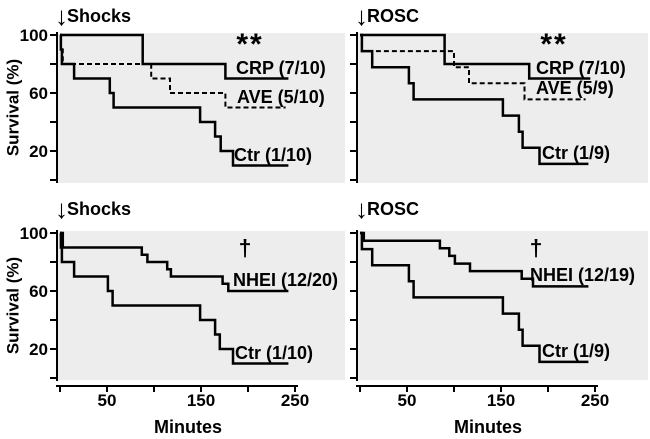 The image size is (650, 439). What do you see at coordinates (174, 298) in the screenshot?
I see `curve-ctr-bottom-left` at bounding box center [174, 298].